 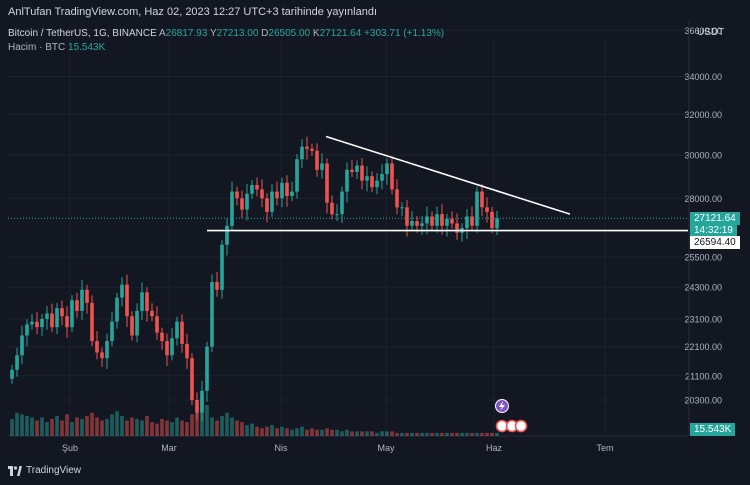 What do you see at coordinates (521, 426) in the screenshot?
I see `economic-event-flag-icon` at bounding box center [521, 426].